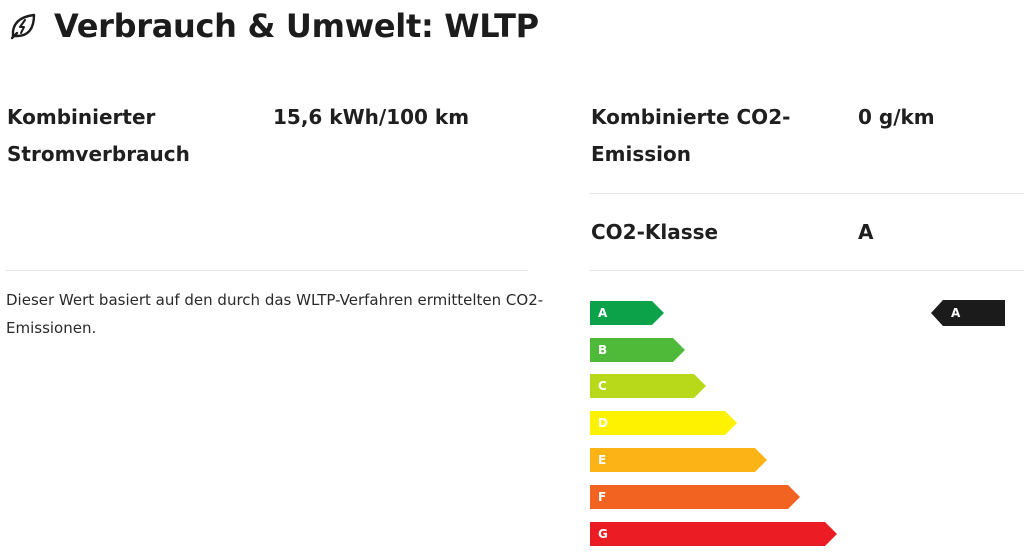  Describe the element at coordinates (968, 313) in the screenshot. I see `energy-class-marker: A` at that location.